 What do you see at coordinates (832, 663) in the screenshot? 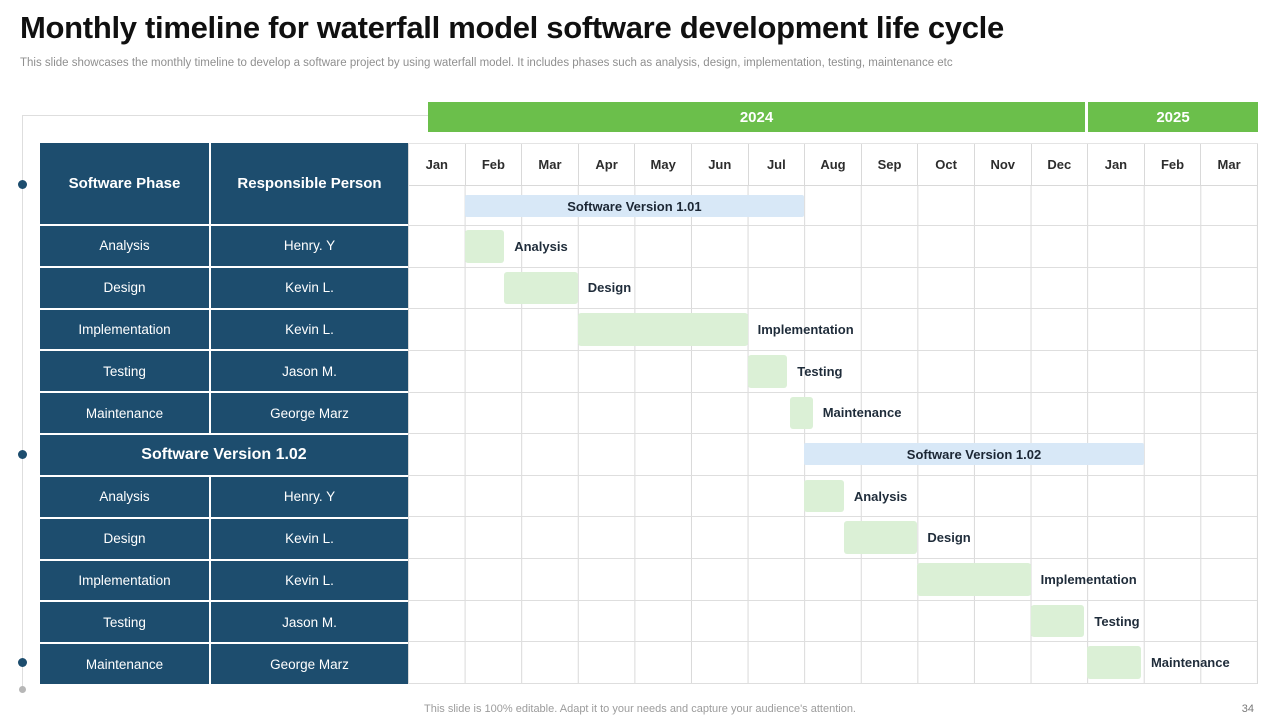
I see `gantt-row-maintenance-v2: Maintenance` at bounding box center [832, 663].